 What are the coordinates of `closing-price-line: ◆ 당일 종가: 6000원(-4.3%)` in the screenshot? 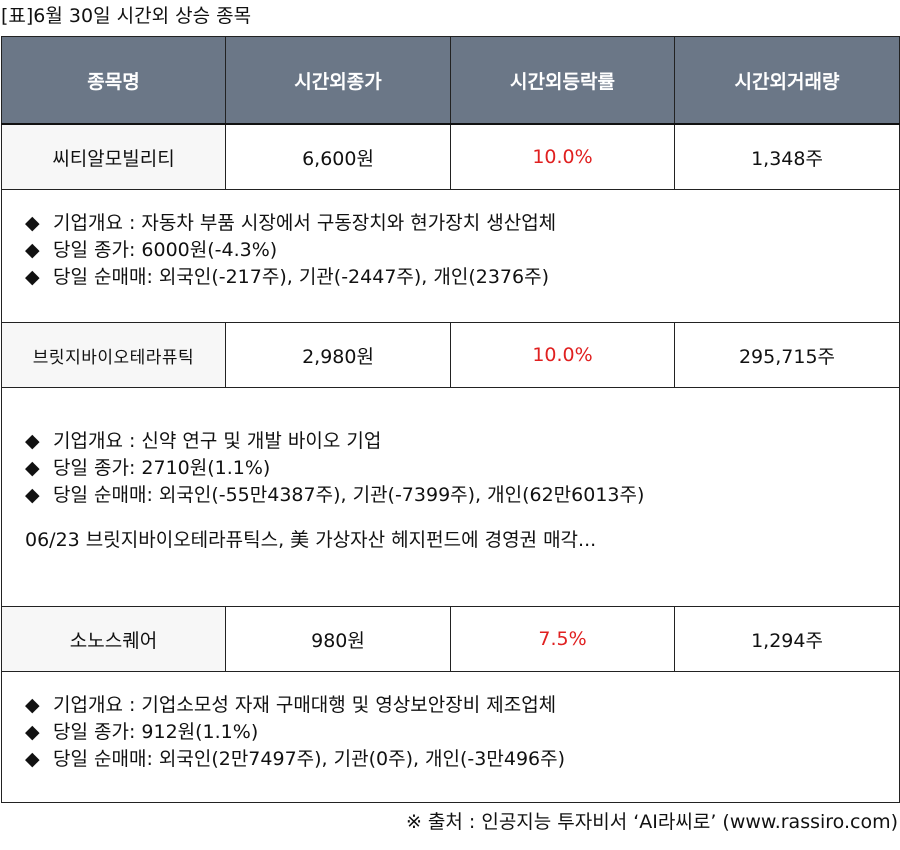 It's located at (462, 250).